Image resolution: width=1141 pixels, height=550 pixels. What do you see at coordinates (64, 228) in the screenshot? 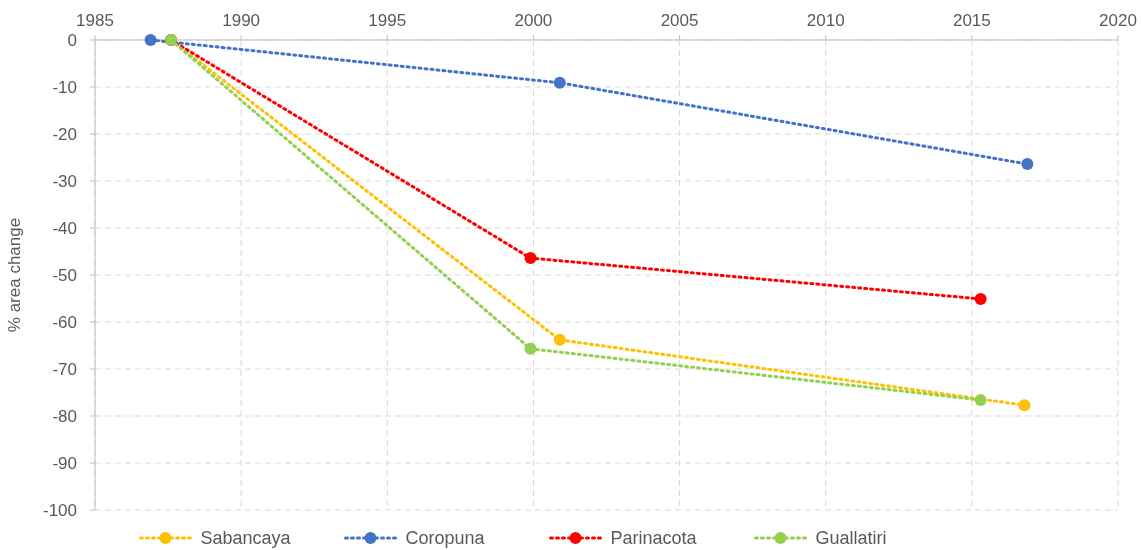
I see `y-tick-label: -40` at bounding box center [64, 228].